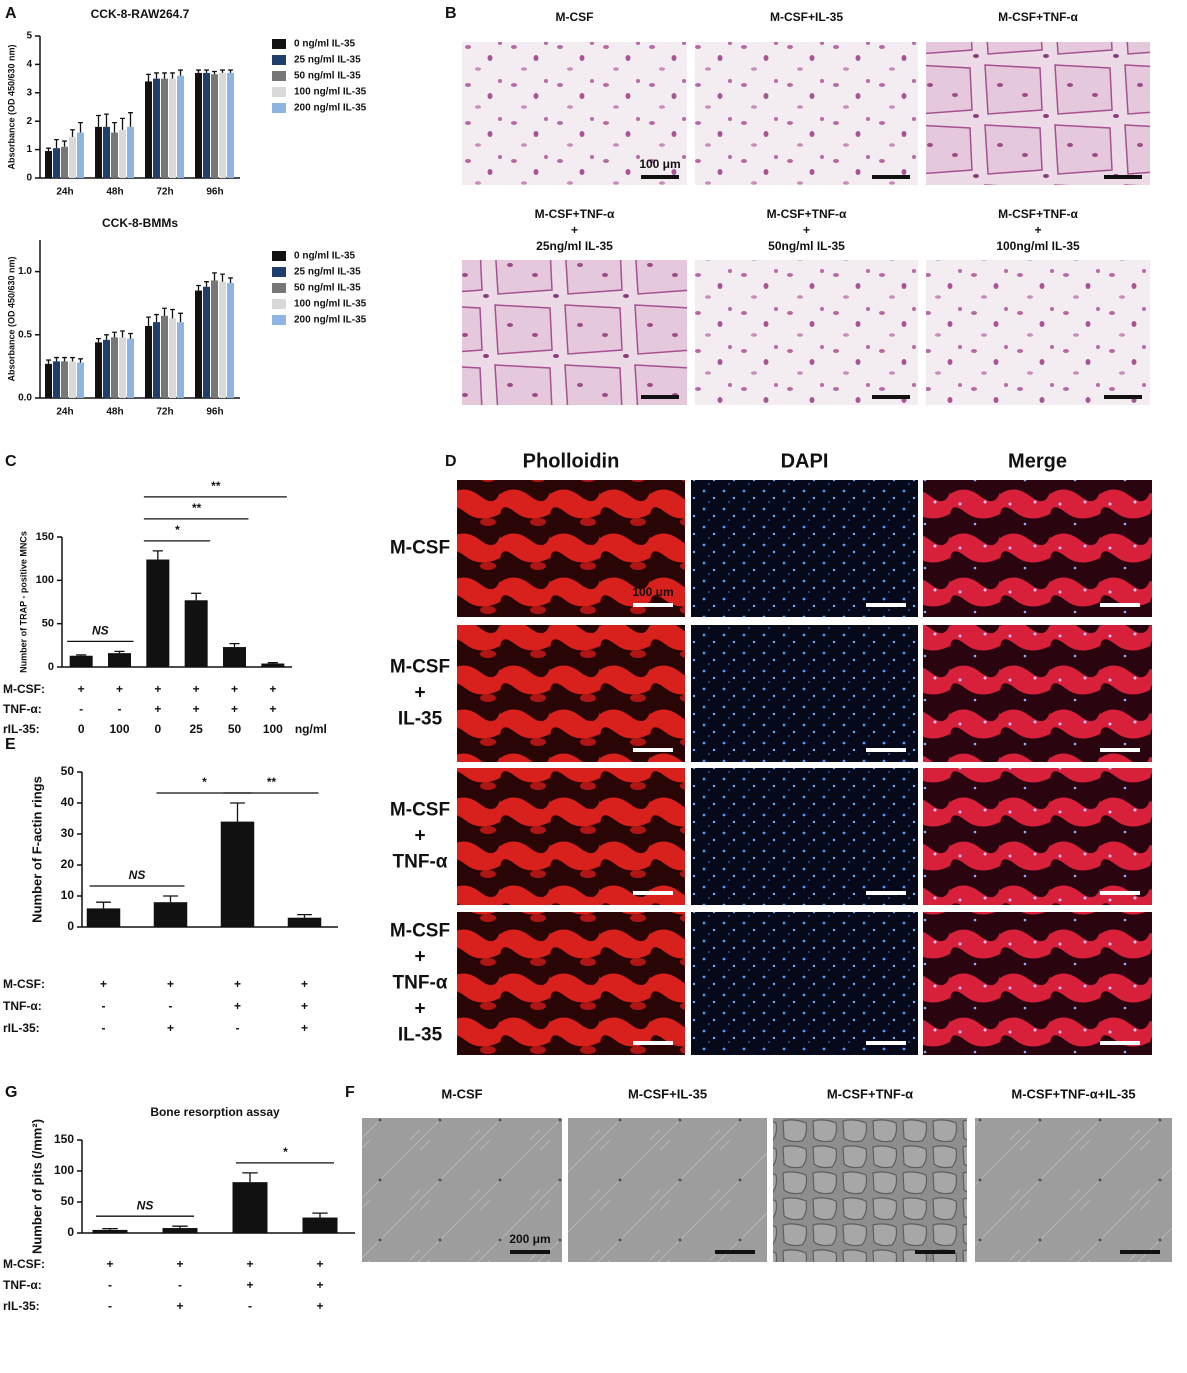  I want to click on y-tick-label: 1.0, so click(25, 271).